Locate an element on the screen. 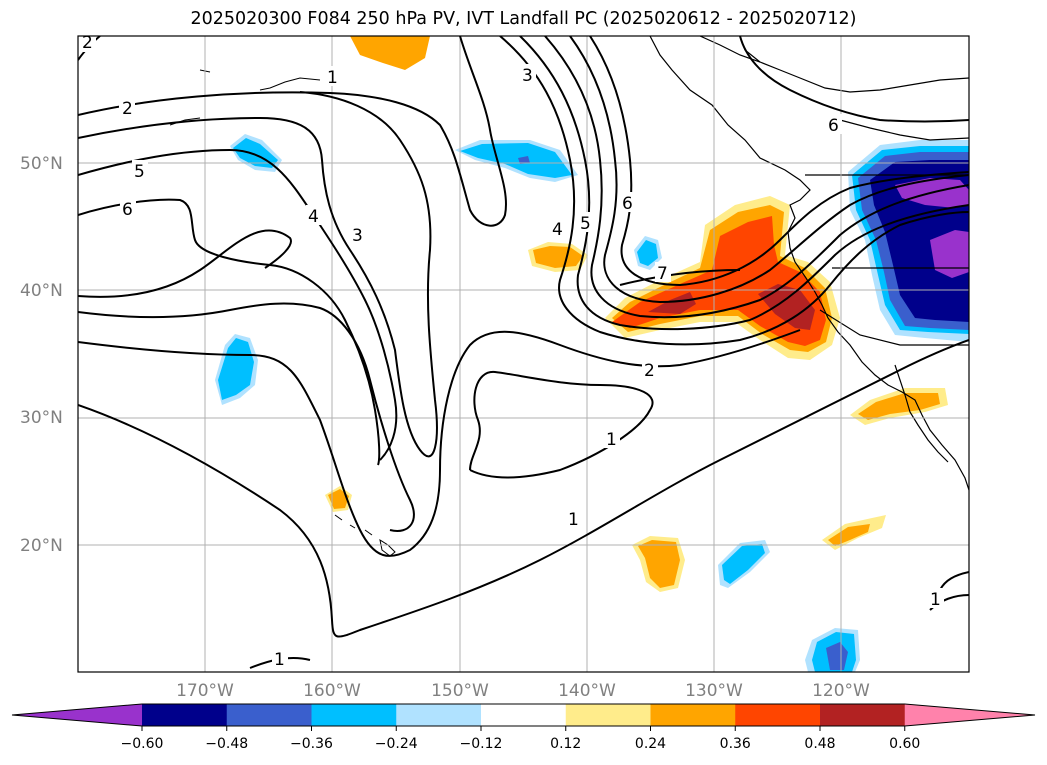  colorbar-tick-label: −0.60 is located at coordinates (142, 744).